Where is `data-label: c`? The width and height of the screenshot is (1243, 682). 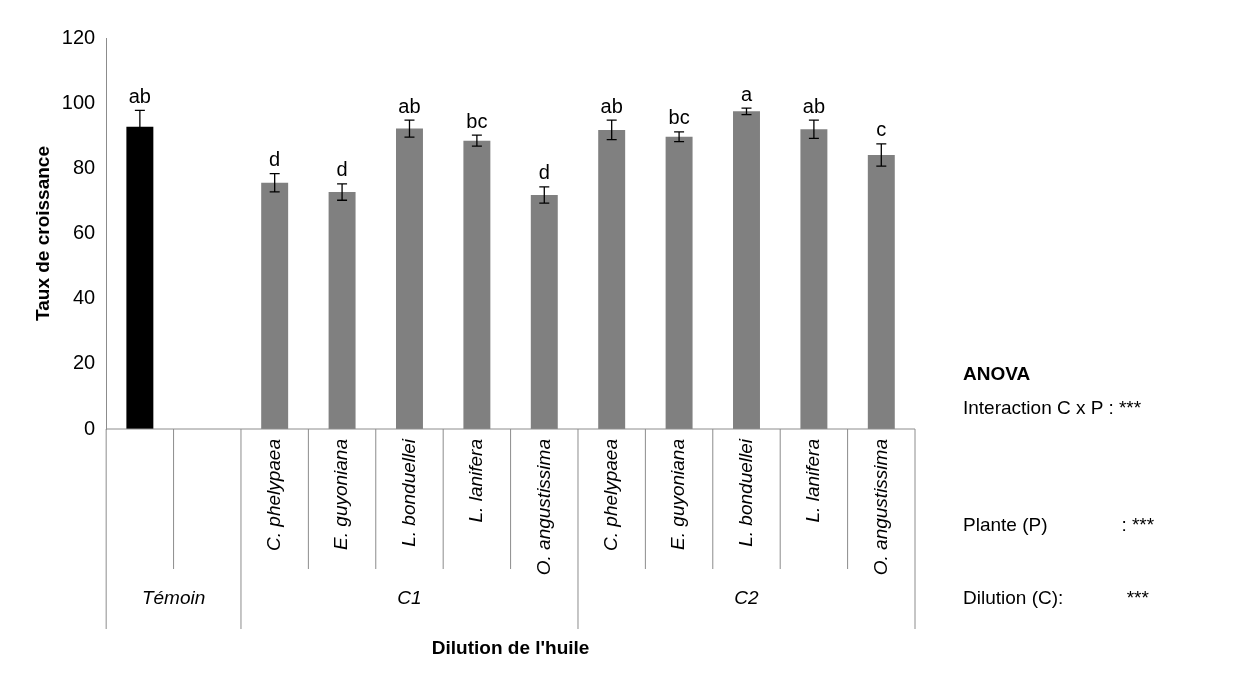 data-label: c is located at coordinates (881, 129).